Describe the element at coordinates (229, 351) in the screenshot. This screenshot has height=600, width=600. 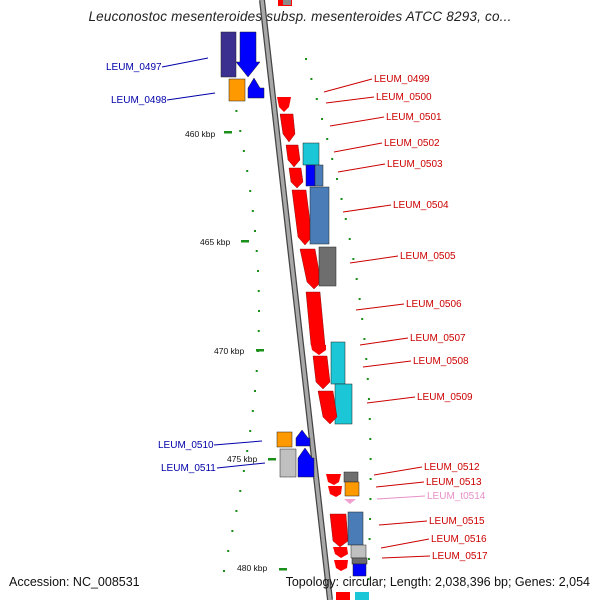
I see `tick-label: 470 kbp` at that location.